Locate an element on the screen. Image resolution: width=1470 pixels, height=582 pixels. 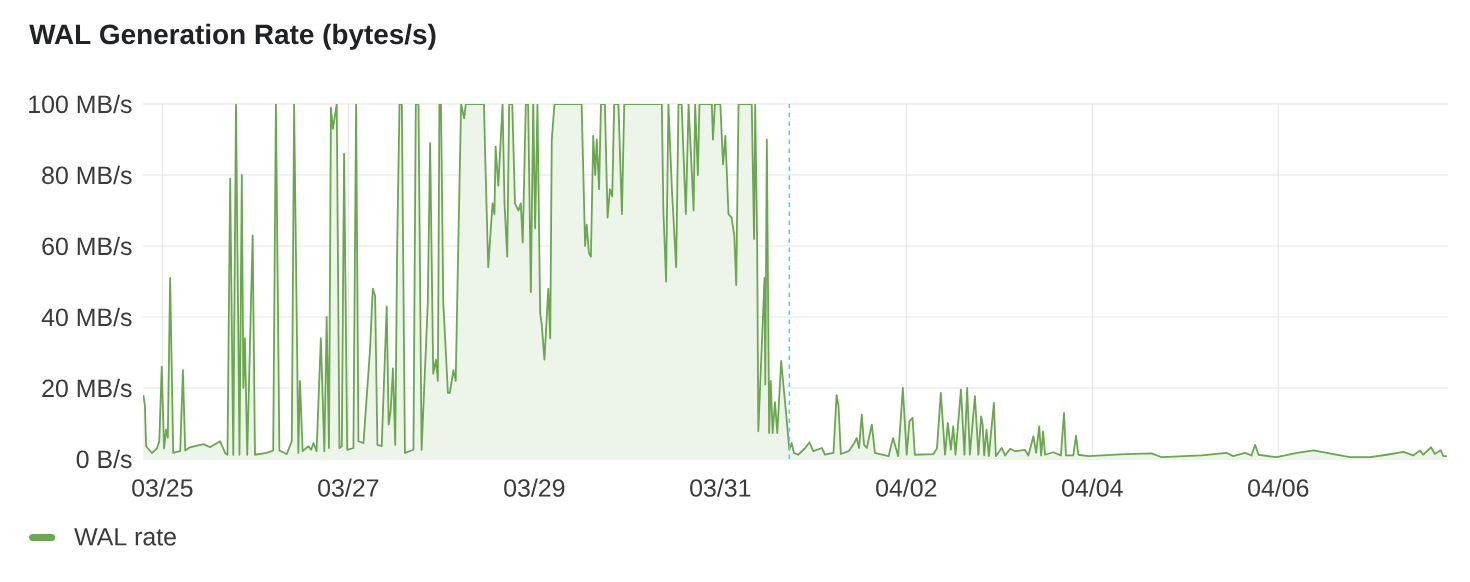
legend-label: WAL rate is located at coordinates (125, 537).